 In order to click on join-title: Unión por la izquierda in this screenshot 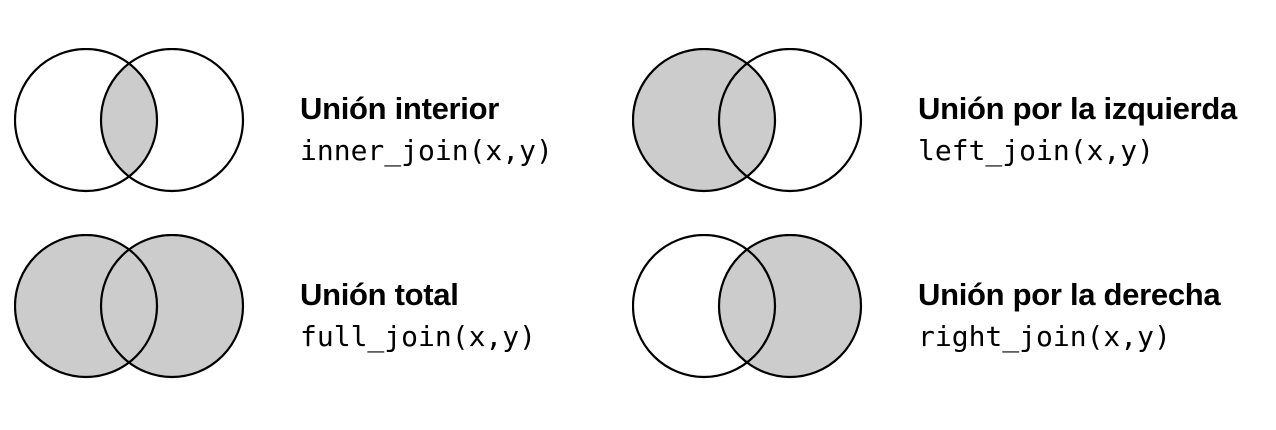, I will do `click(1077, 108)`.